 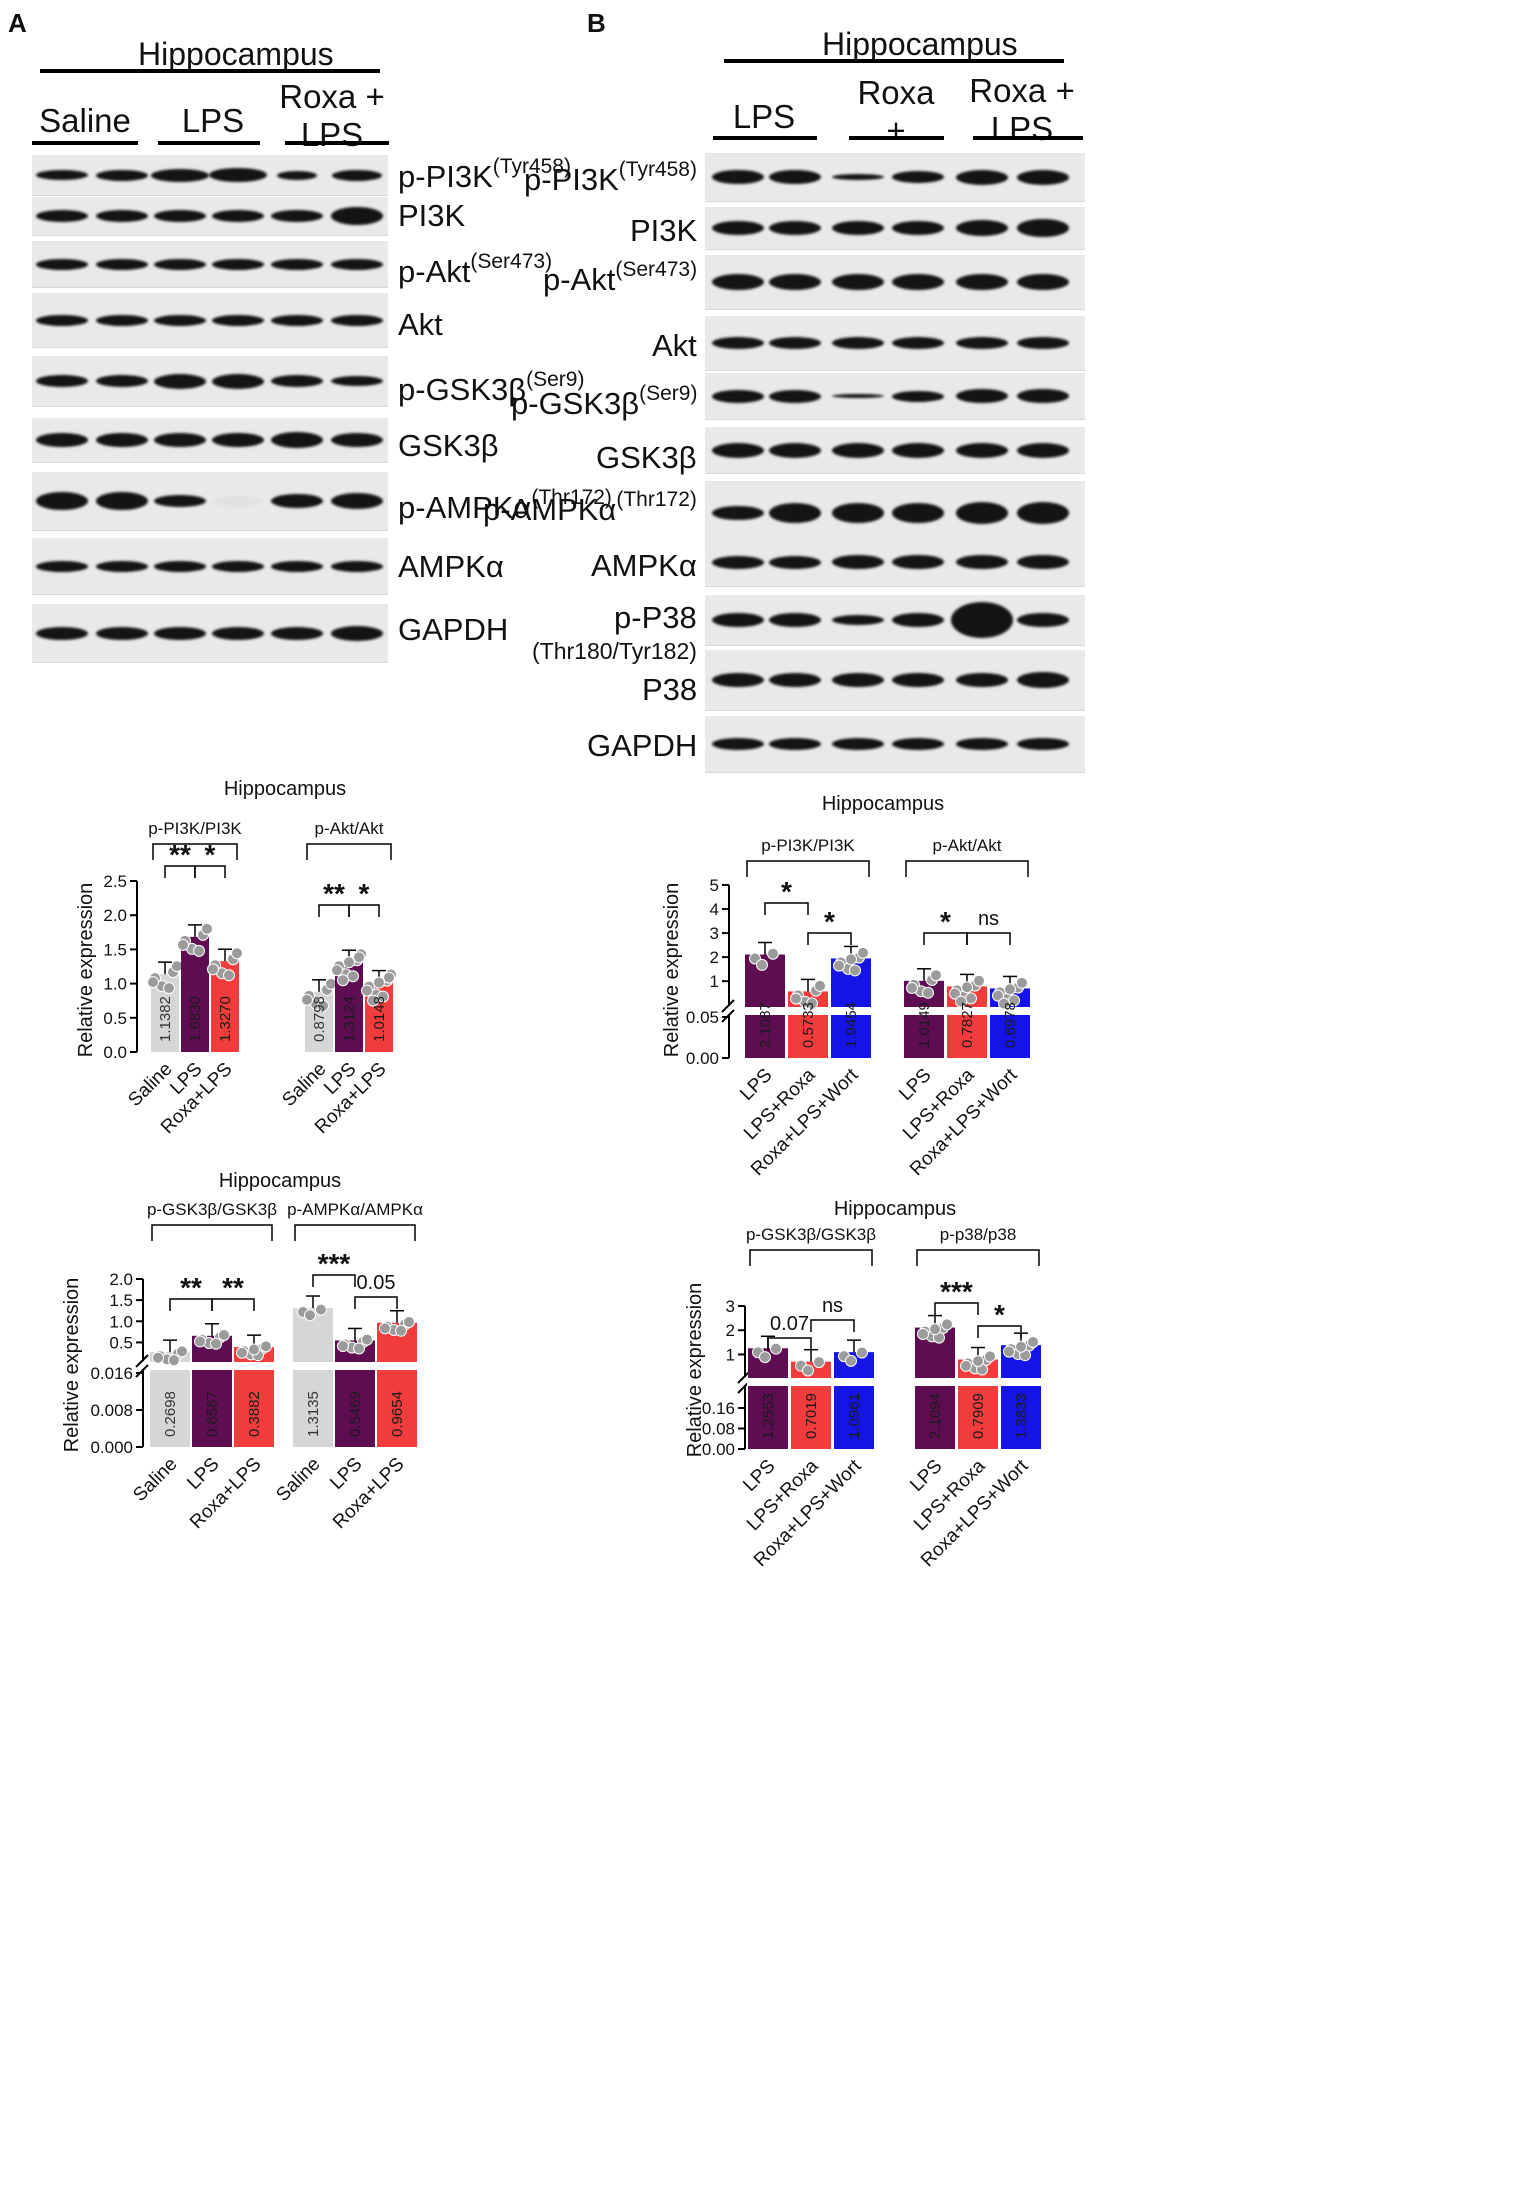 I want to click on protein-site: (Tyr458), so click(x=531, y=166).